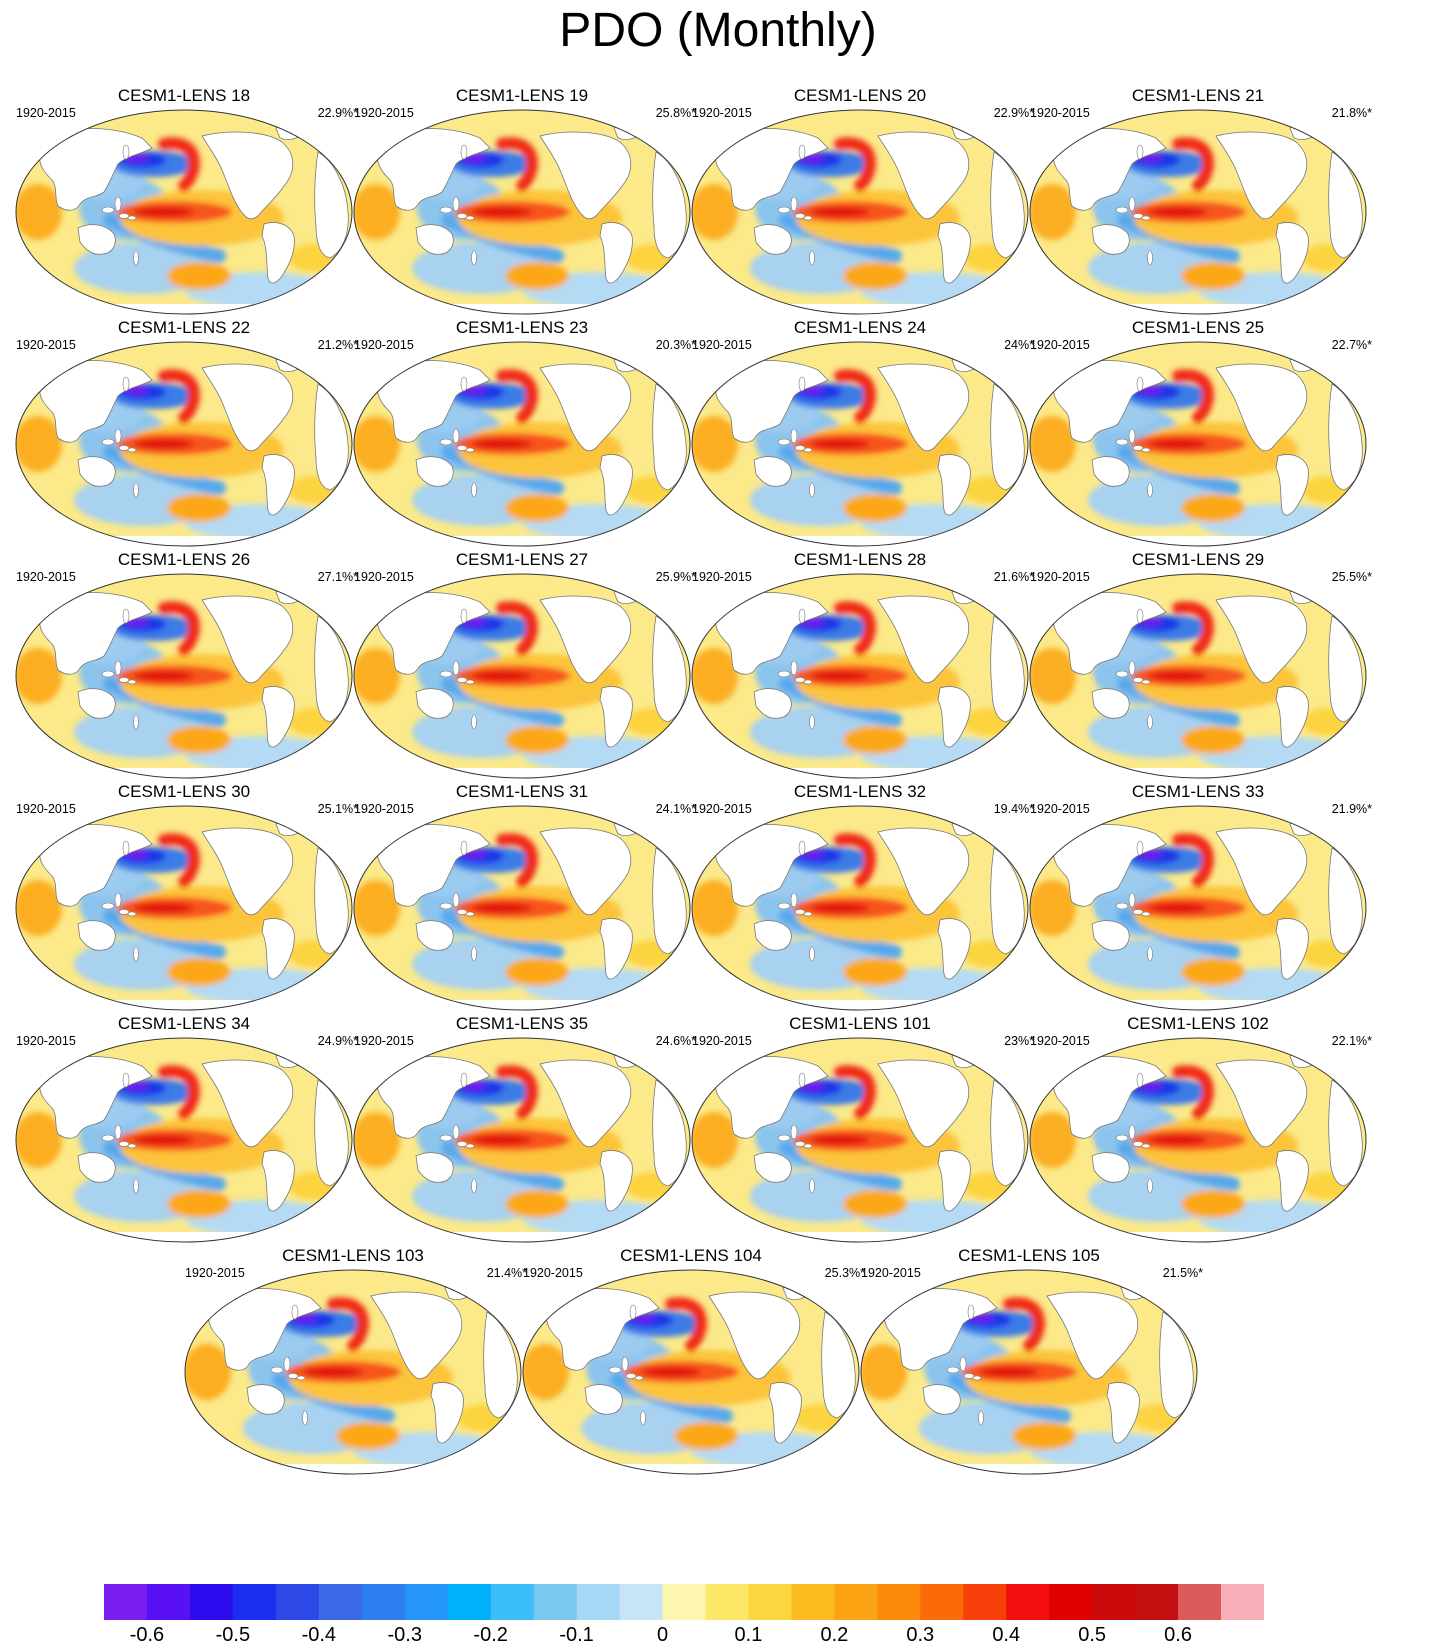 The height and width of the screenshot is (1652, 1436). I want to click on colorbar, so click(684, 1604).